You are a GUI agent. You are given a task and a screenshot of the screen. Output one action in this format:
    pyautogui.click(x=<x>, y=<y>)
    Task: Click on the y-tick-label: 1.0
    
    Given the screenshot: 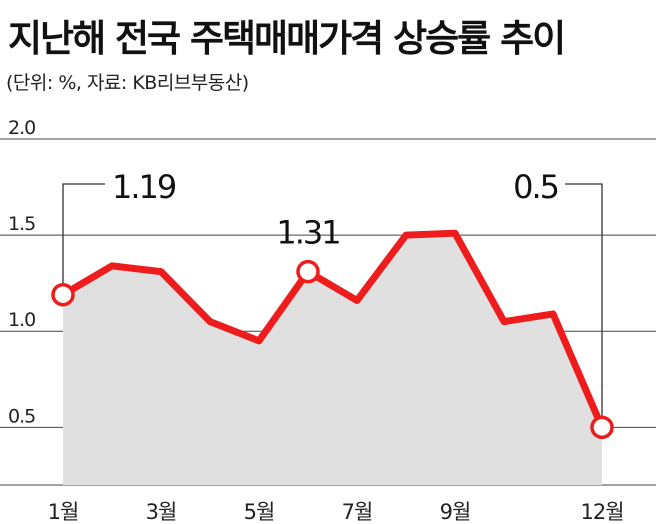 What is the action you would take?
    pyautogui.click(x=21, y=320)
    